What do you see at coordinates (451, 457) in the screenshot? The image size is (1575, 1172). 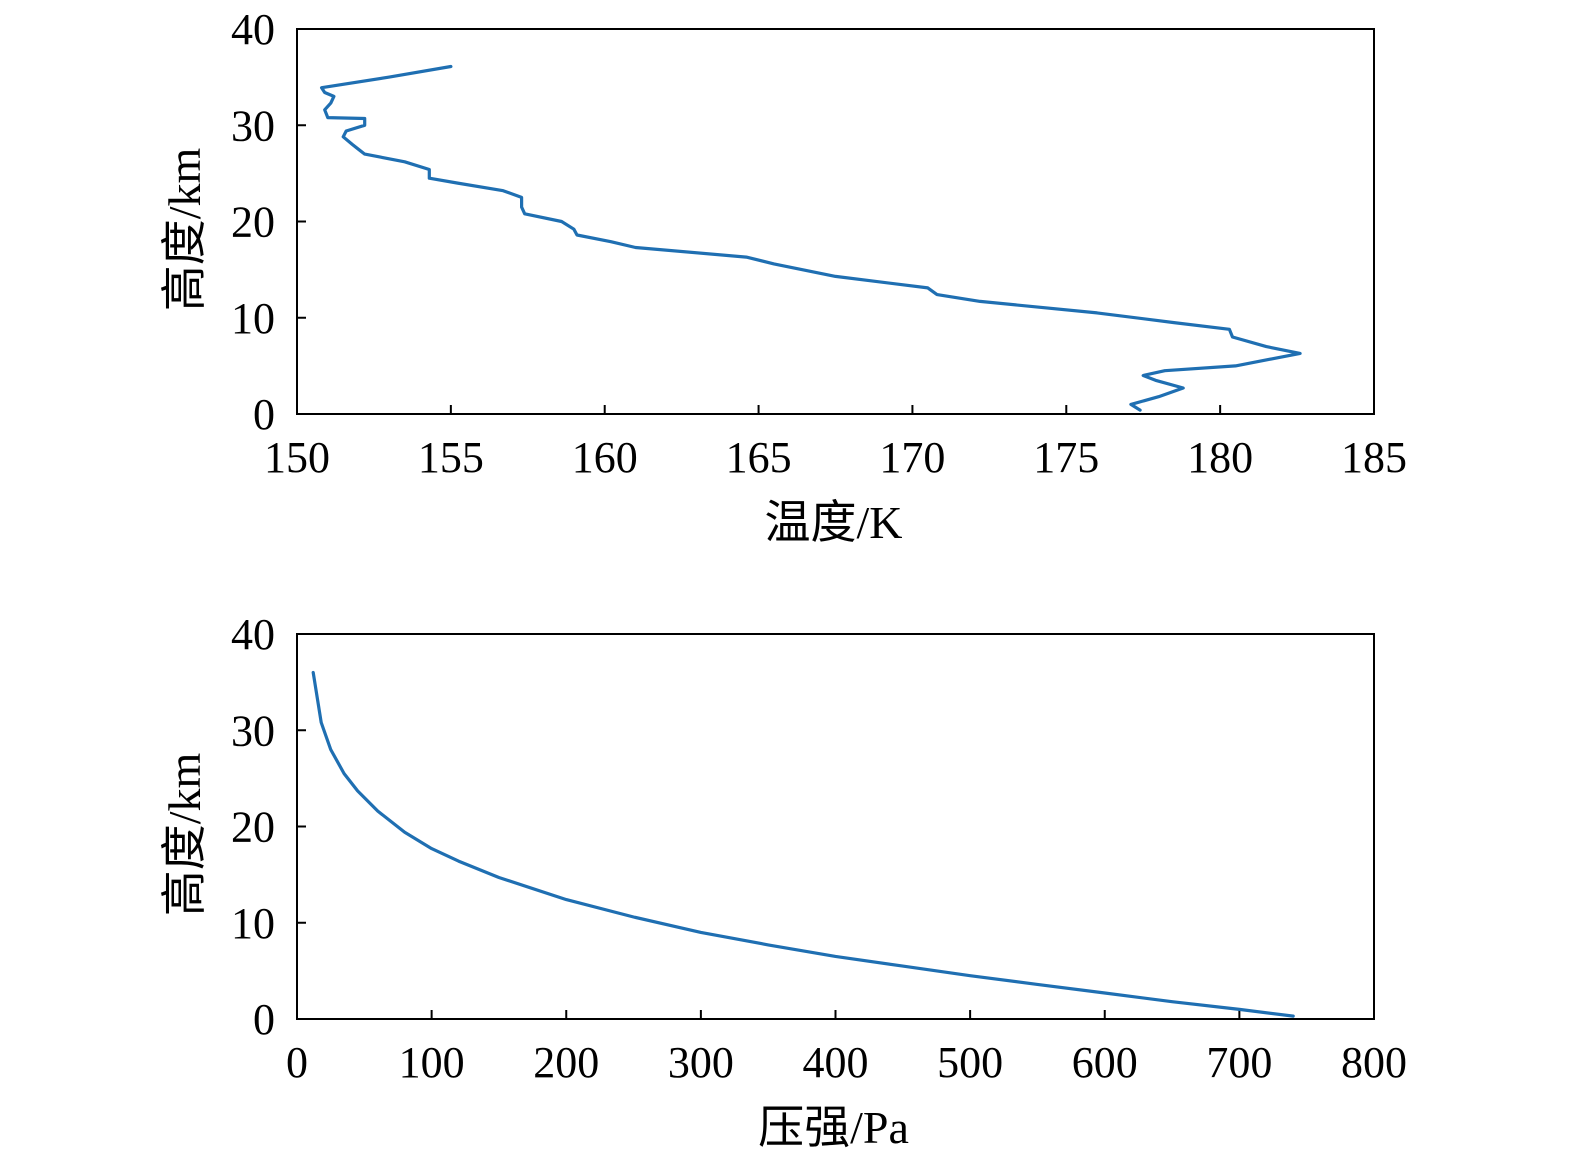 I see `x-tick-label: 155` at bounding box center [451, 457].